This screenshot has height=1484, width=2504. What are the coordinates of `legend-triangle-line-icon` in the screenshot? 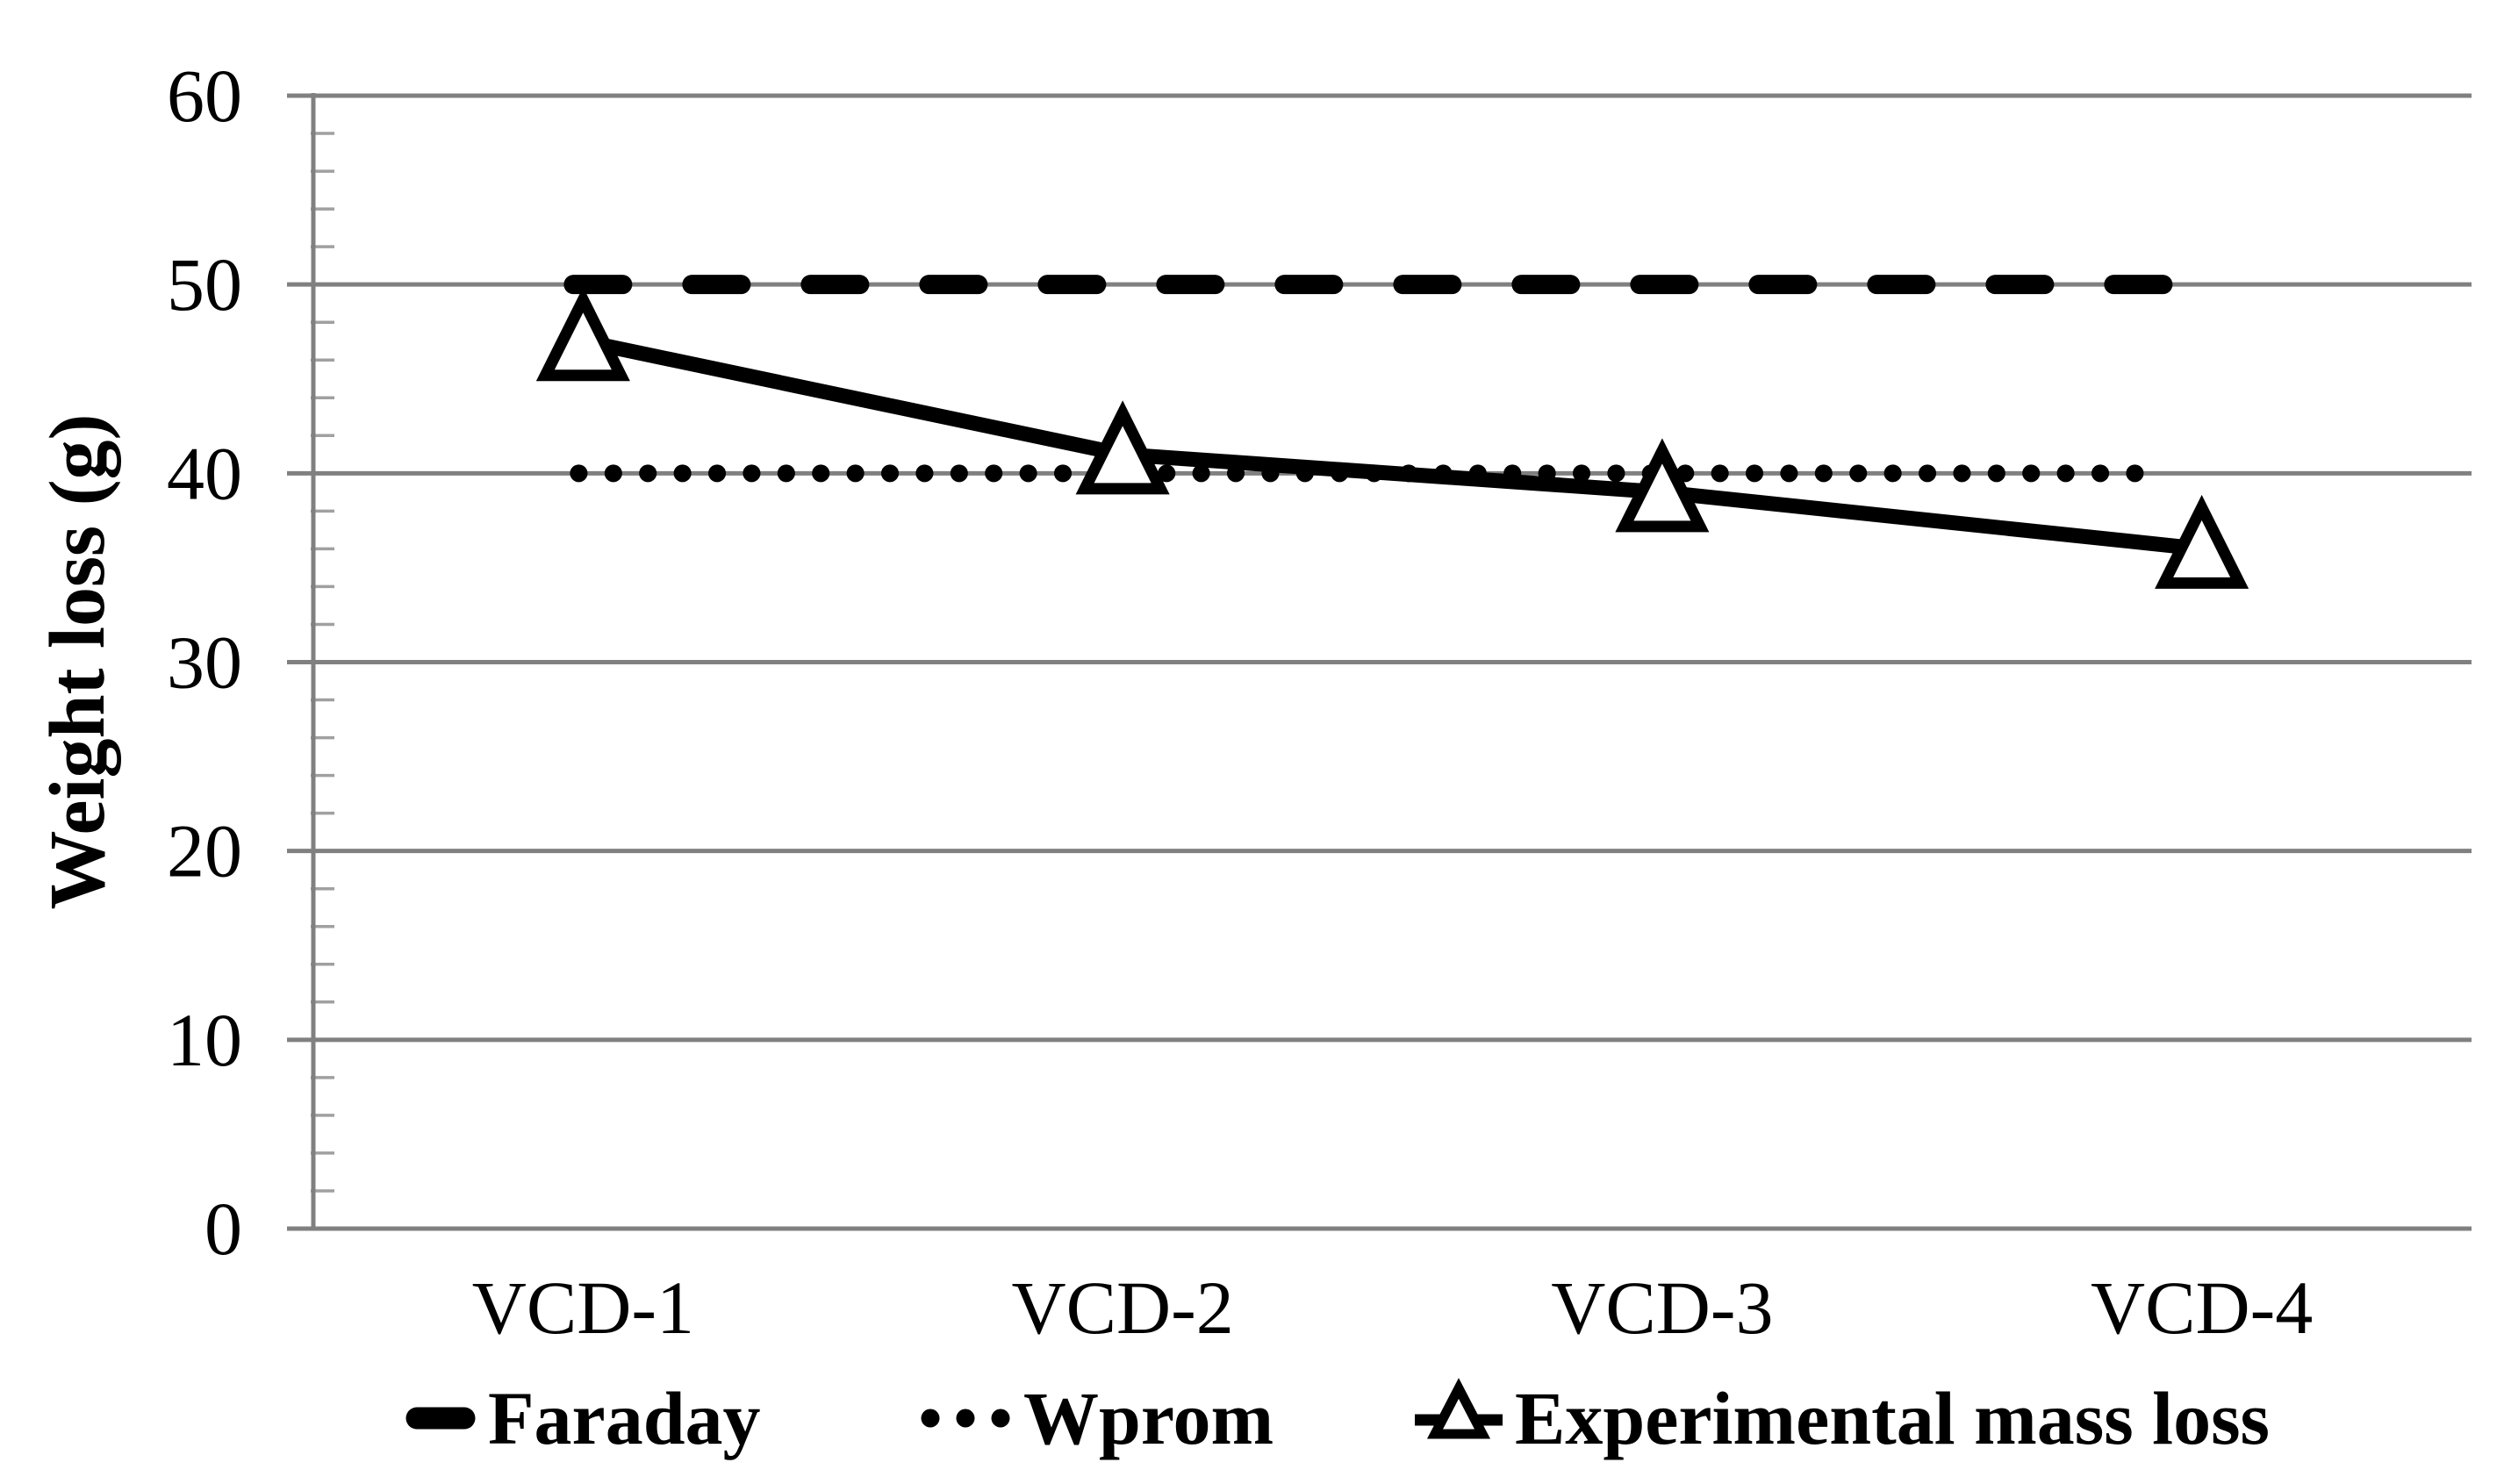 It's located at (1459, 1408).